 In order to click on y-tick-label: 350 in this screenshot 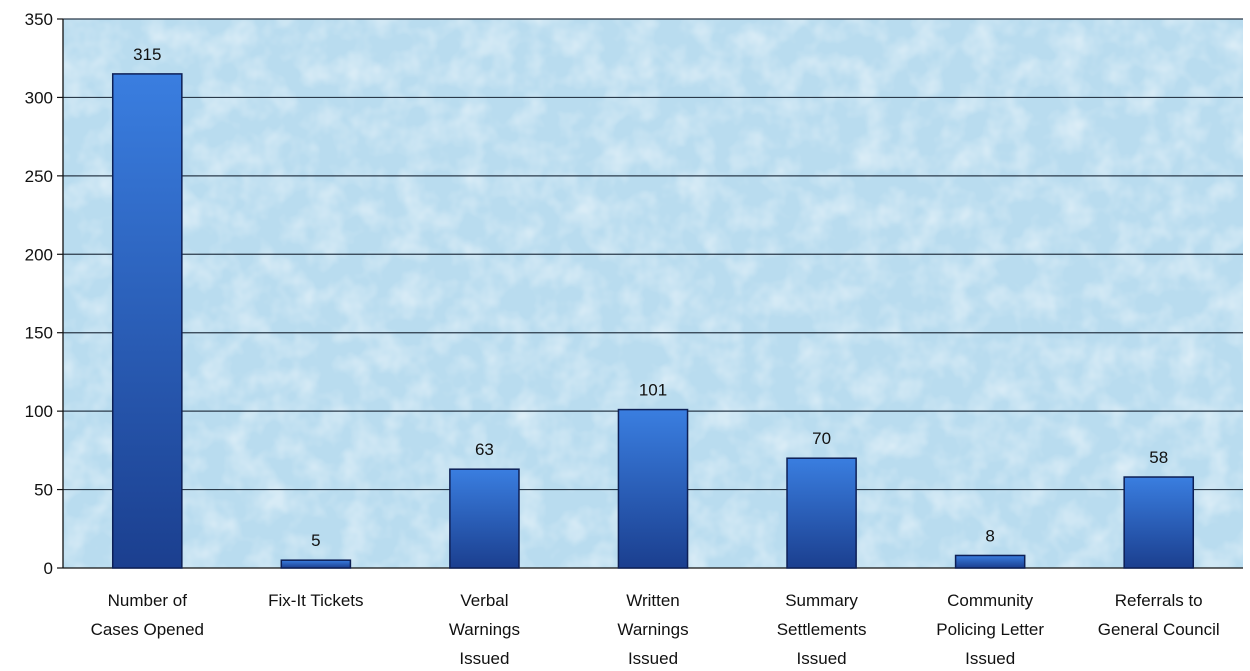, I will do `click(39, 19)`.